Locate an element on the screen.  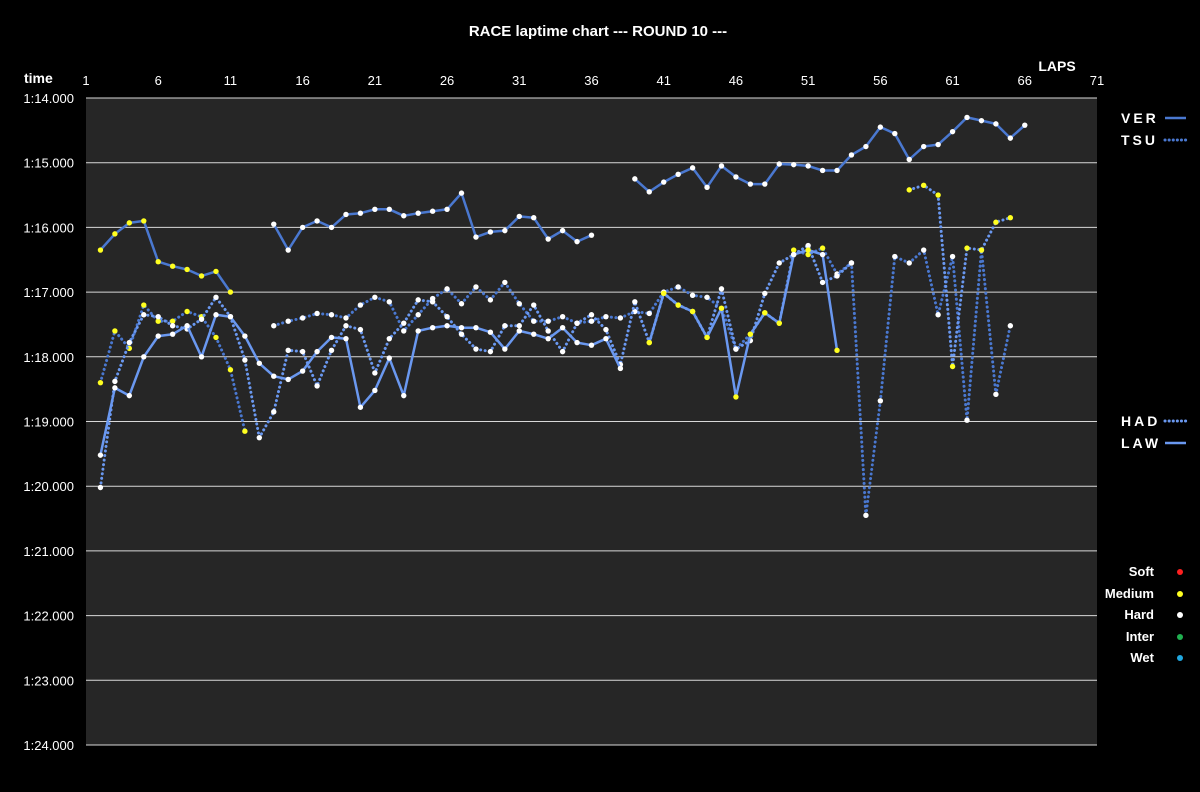
x-tick-label: 61 is located at coordinates (952, 80).